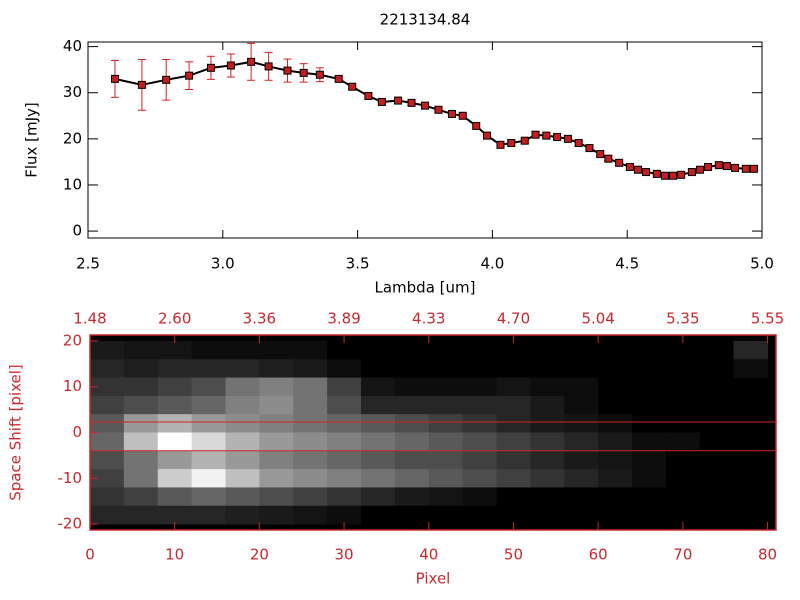  I want to click on y-axis-label: Space Shift [pixel], so click(16, 432).